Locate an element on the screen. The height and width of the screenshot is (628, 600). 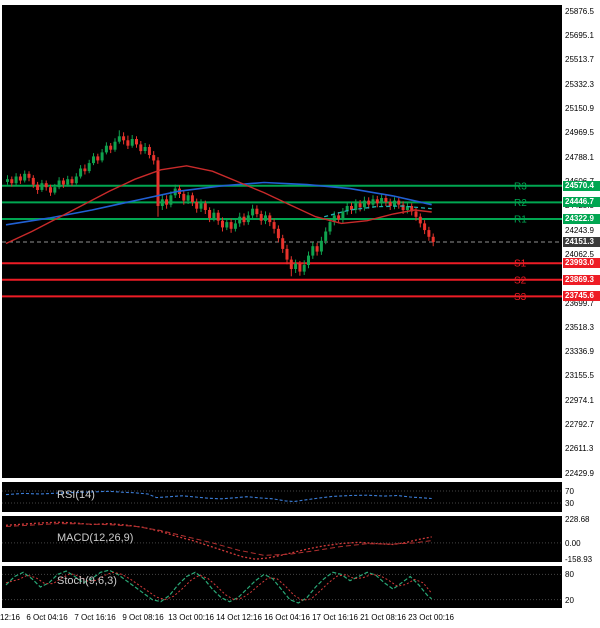
resistance-price-box-R1: 24322.9 is located at coordinates (581, 219).